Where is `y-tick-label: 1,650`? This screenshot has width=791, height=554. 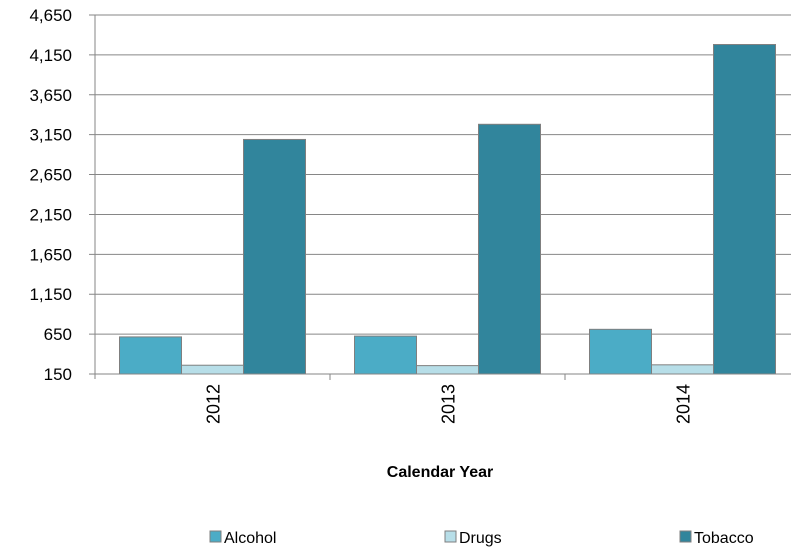 y-tick-label: 1,650 is located at coordinates (50, 254).